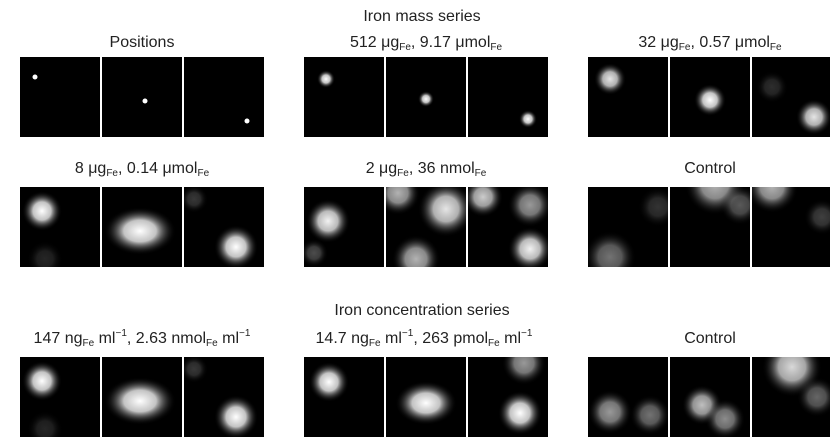 The height and width of the screenshot is (439, 830). I want to click on concentration-series-title: Iron concentration series, so click(422, 310).